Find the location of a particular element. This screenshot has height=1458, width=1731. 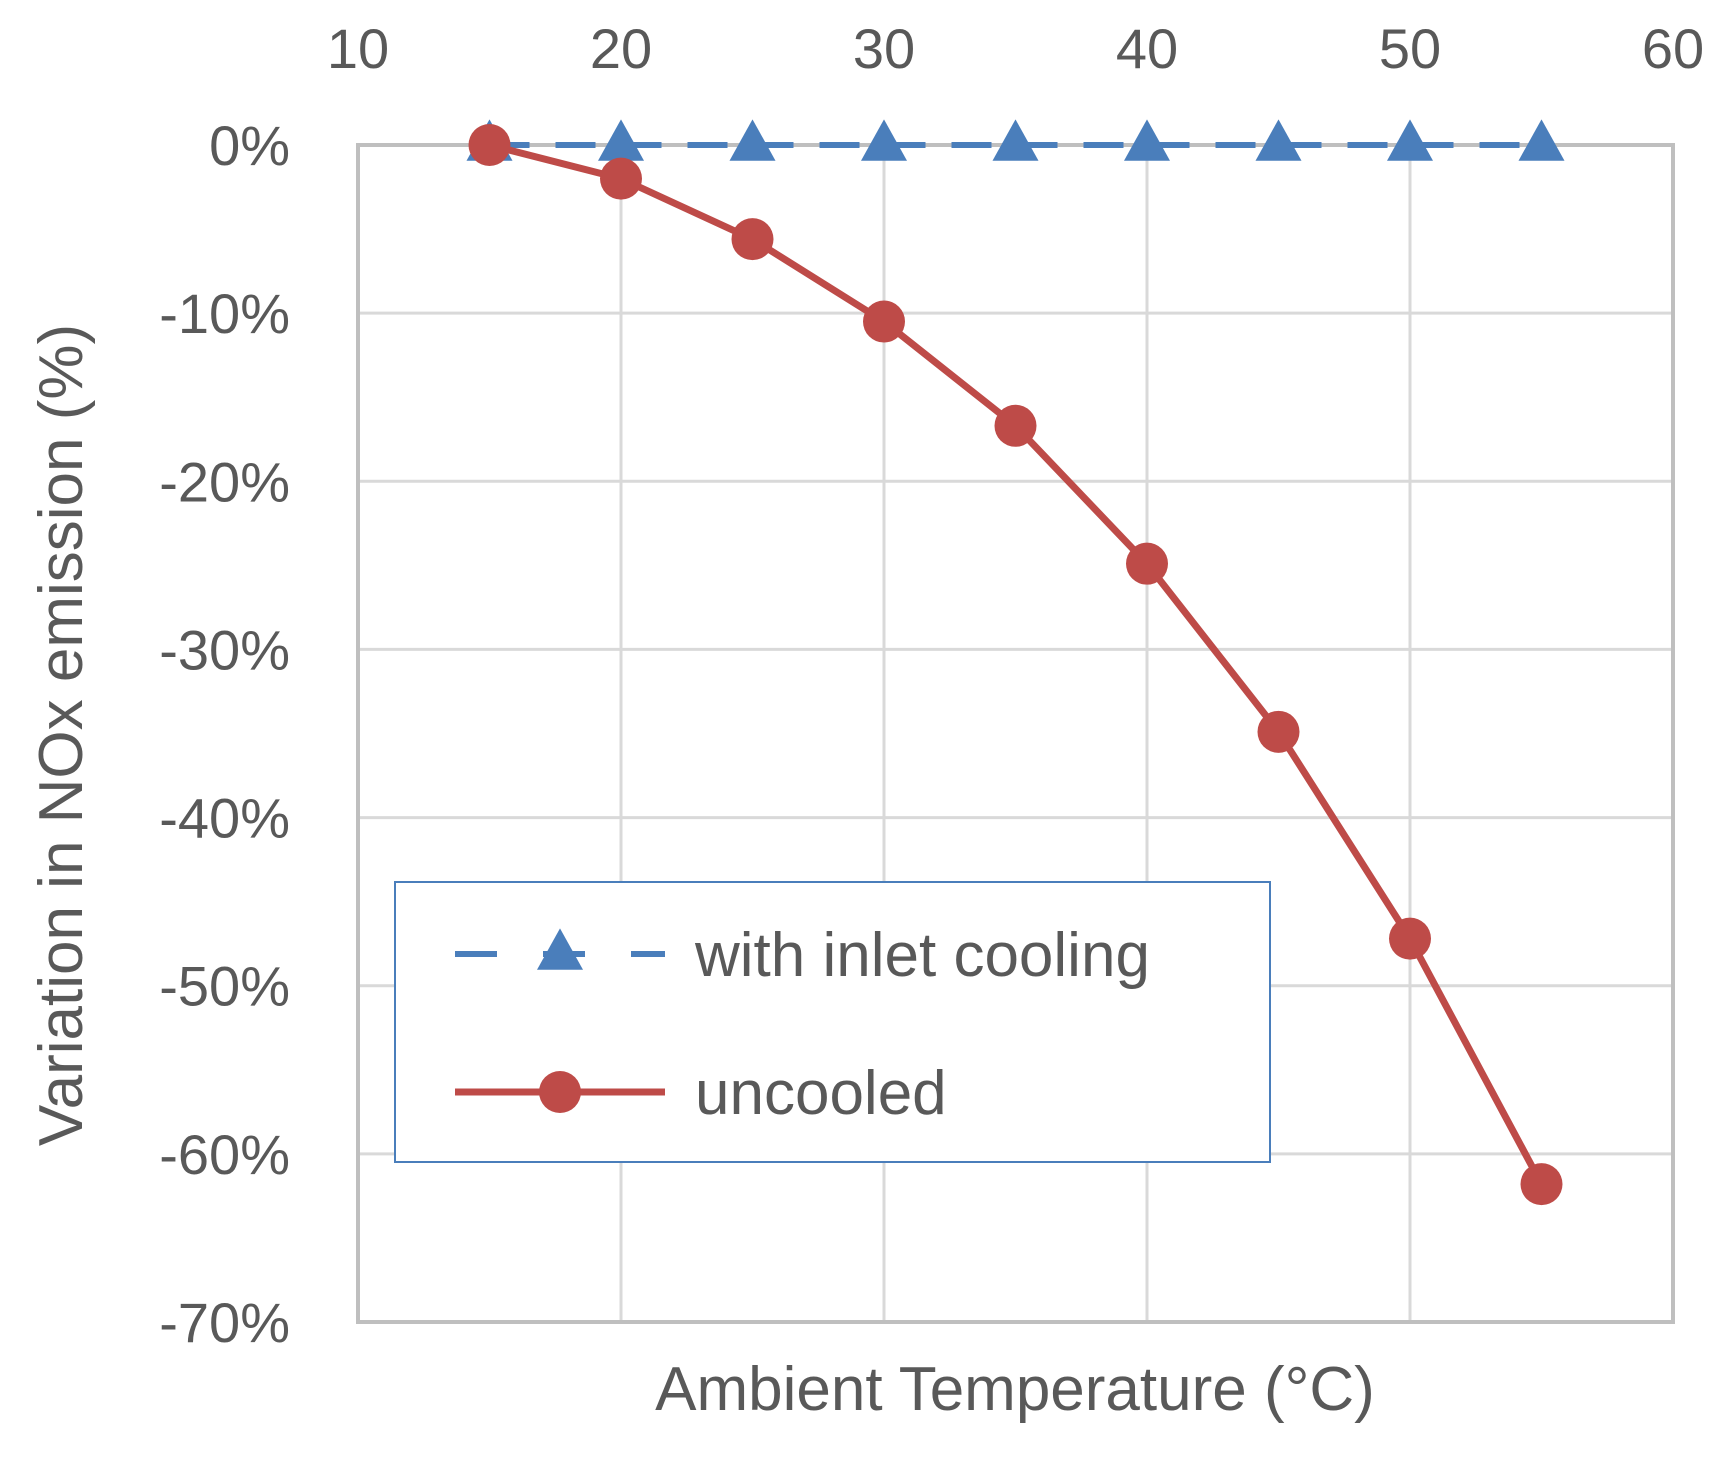

x-tick-label: 50 is located at coordinates (1410, 48).